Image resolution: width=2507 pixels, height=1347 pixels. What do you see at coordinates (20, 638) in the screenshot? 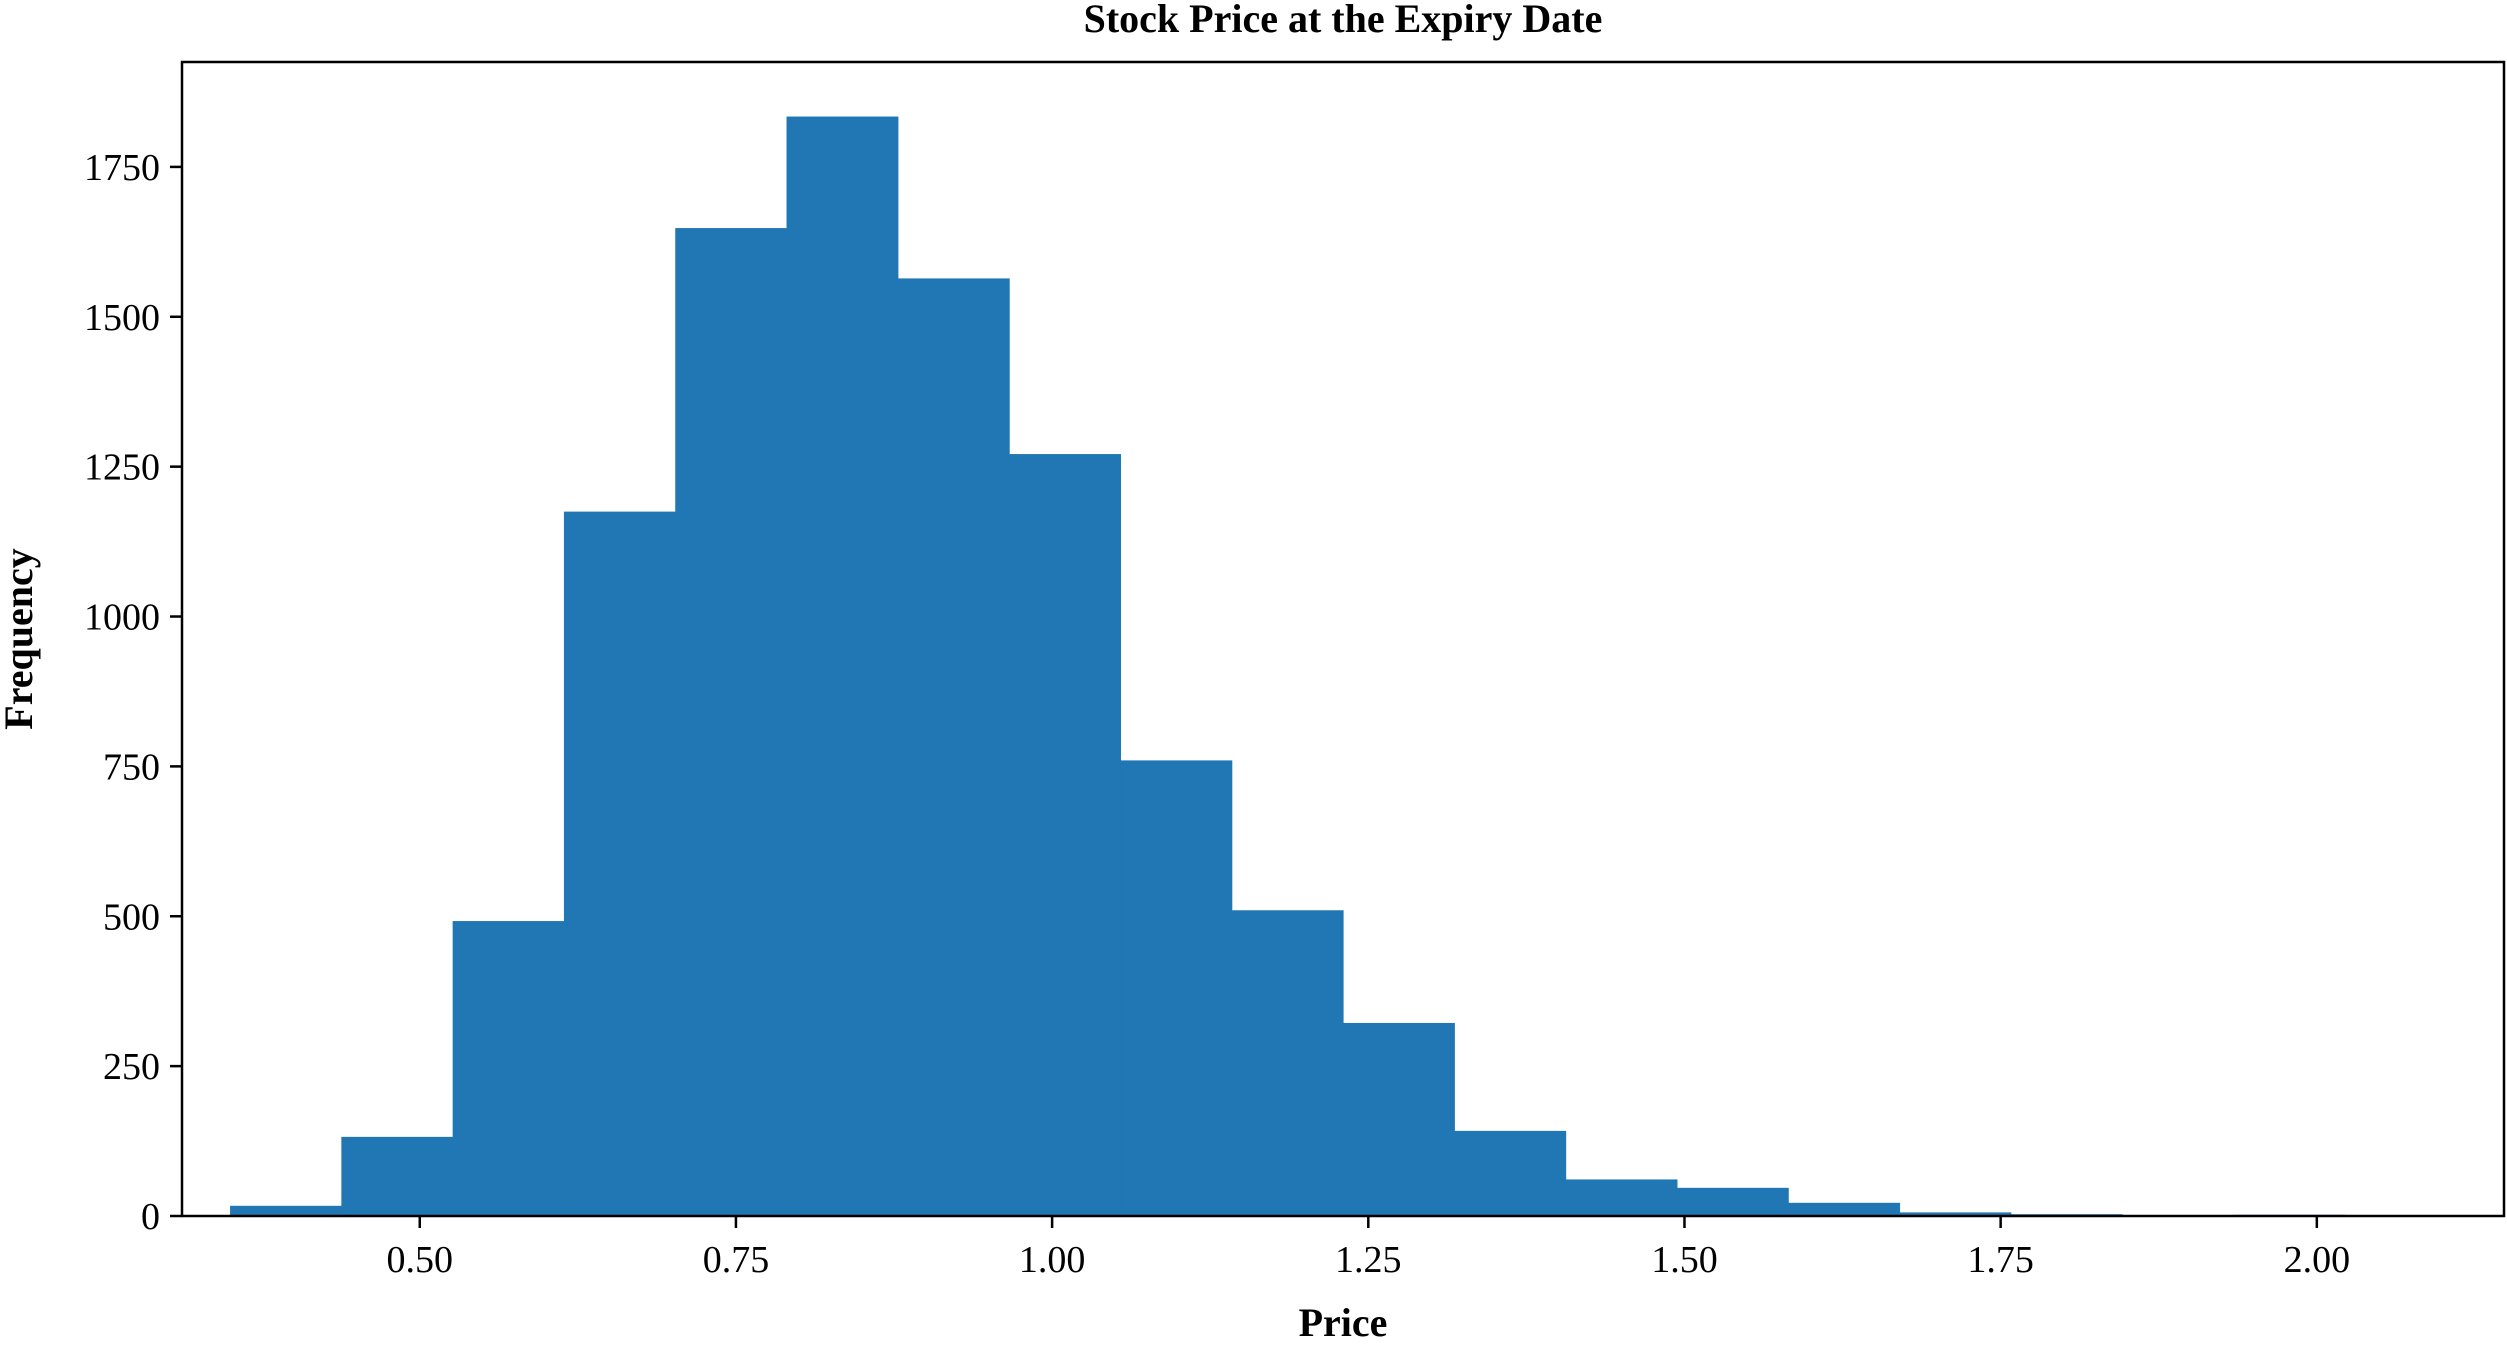
I see `y-axis-label: Frequency` at bounding box center [20, 638].